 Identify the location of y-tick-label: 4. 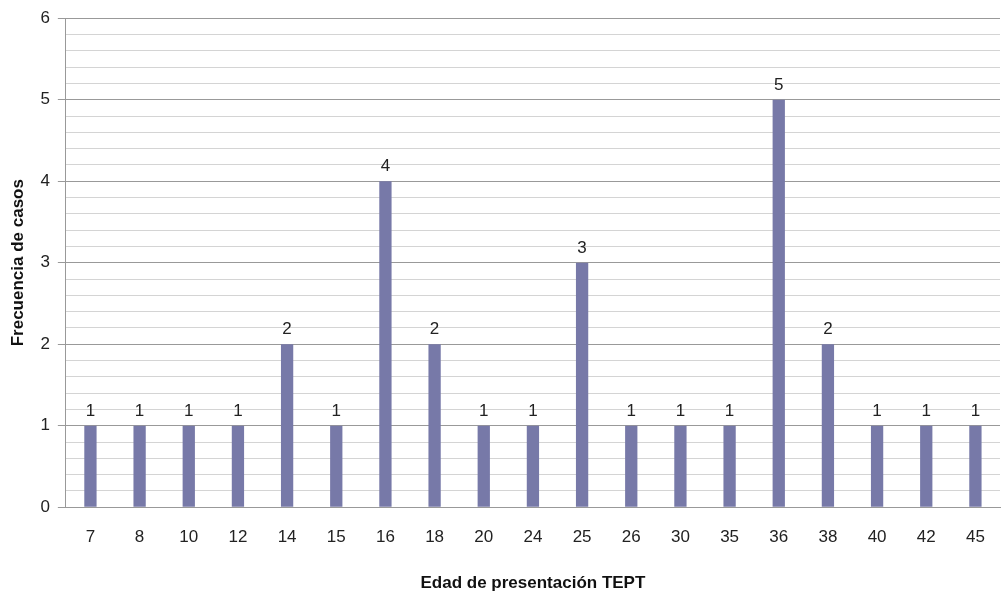
(45, 180).